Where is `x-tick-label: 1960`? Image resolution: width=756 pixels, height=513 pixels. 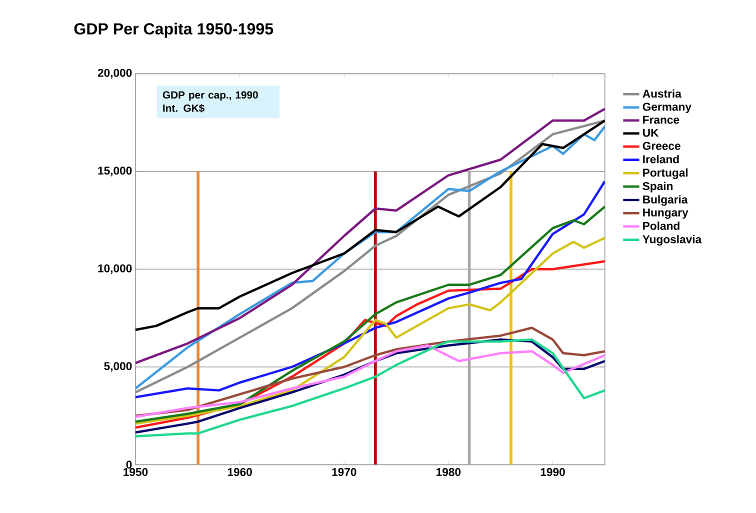 x-tick-label: 1960 is located at coordinates (240, 472).